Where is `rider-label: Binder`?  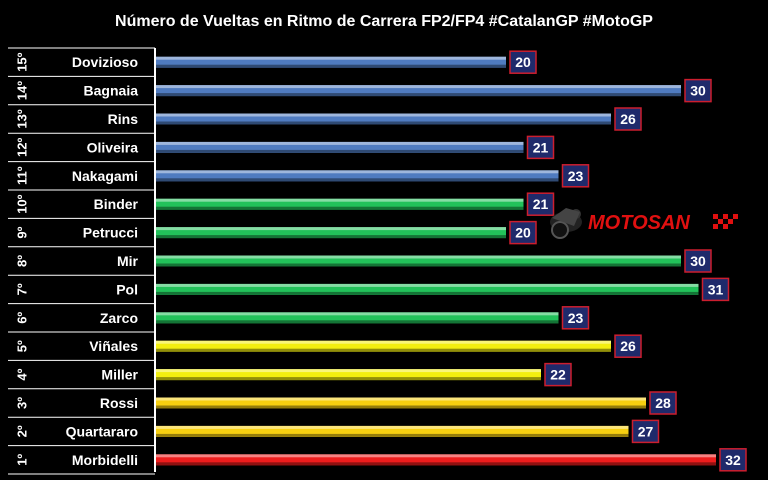
rider-label: Binder is located at coordinates (116, 204).